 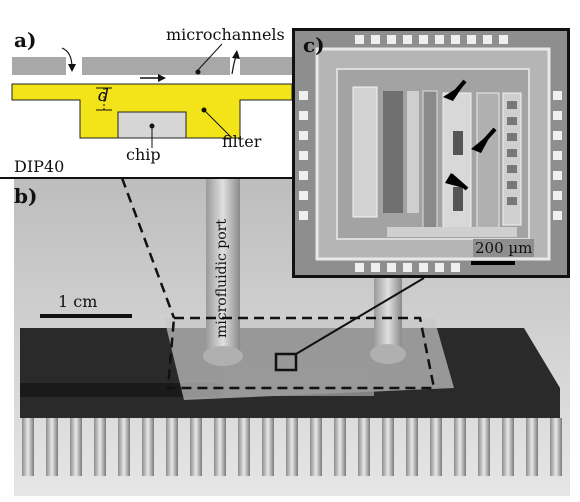 What do you see at coordinates (39, 166) in the screenshot?
I see `dip40-label: DIP40` at bounding box center [39, 166].